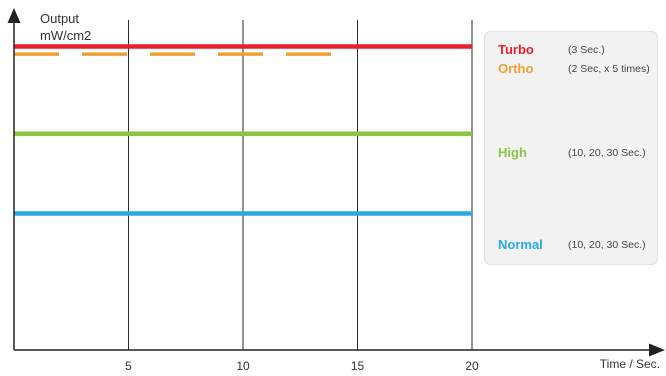 The width and height of the screenshot is (666, 376). What do you see at coordinates (516, 68) in the screenshot?
I see `legend-name-ortho: Ortho` at bounding box center [516, 68].